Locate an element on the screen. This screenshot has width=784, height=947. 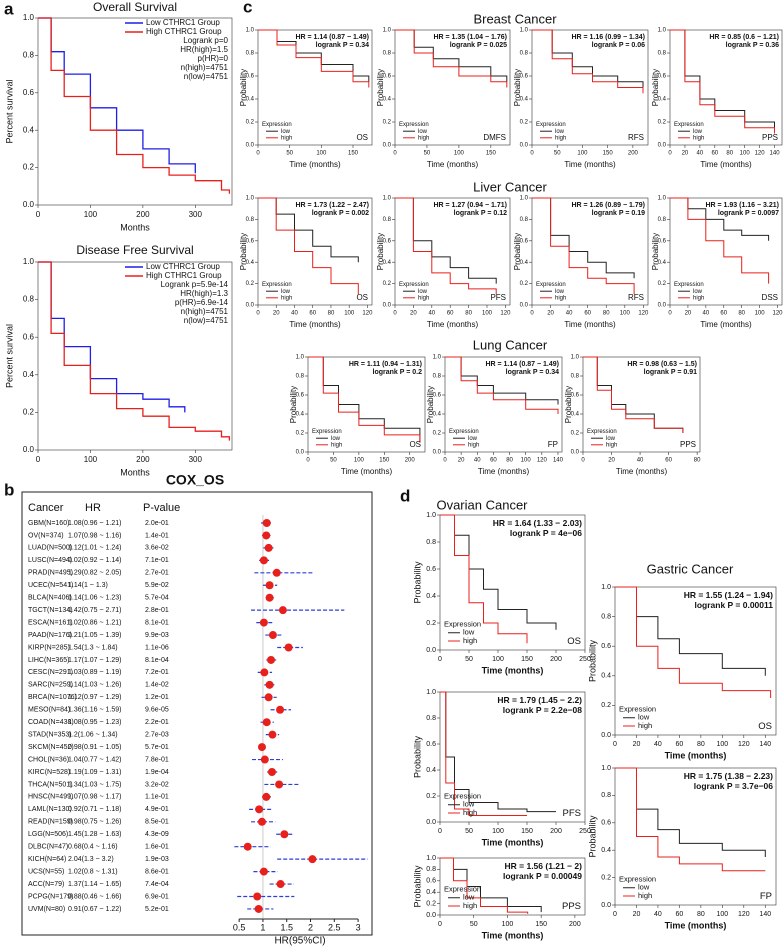
hr-text: 1.37(1.14 ~ 1.65) is located at coordinates (95, 884).